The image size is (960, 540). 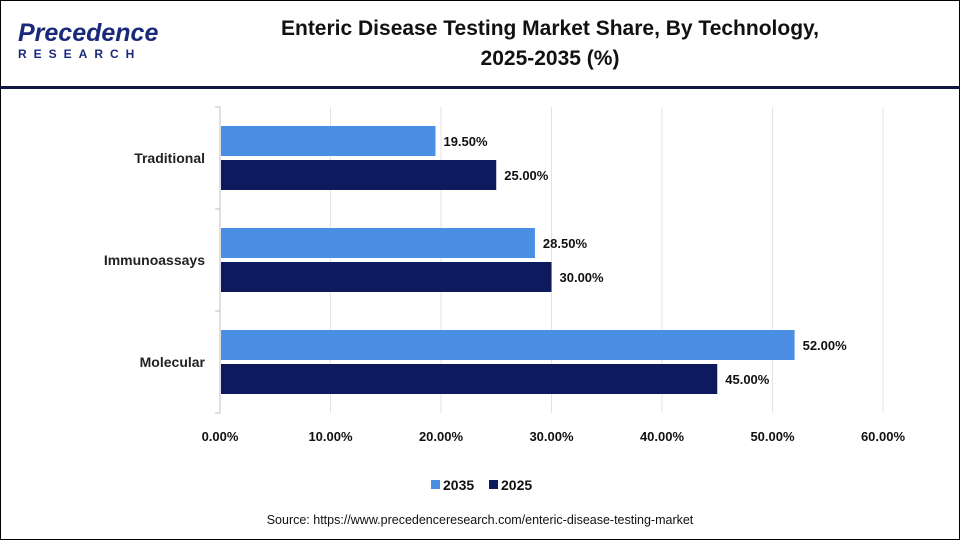 What do you see at coordinates (526, 175) in the screenshot?
I see `data-label: 25.00%` at bounding box center [526, 175].